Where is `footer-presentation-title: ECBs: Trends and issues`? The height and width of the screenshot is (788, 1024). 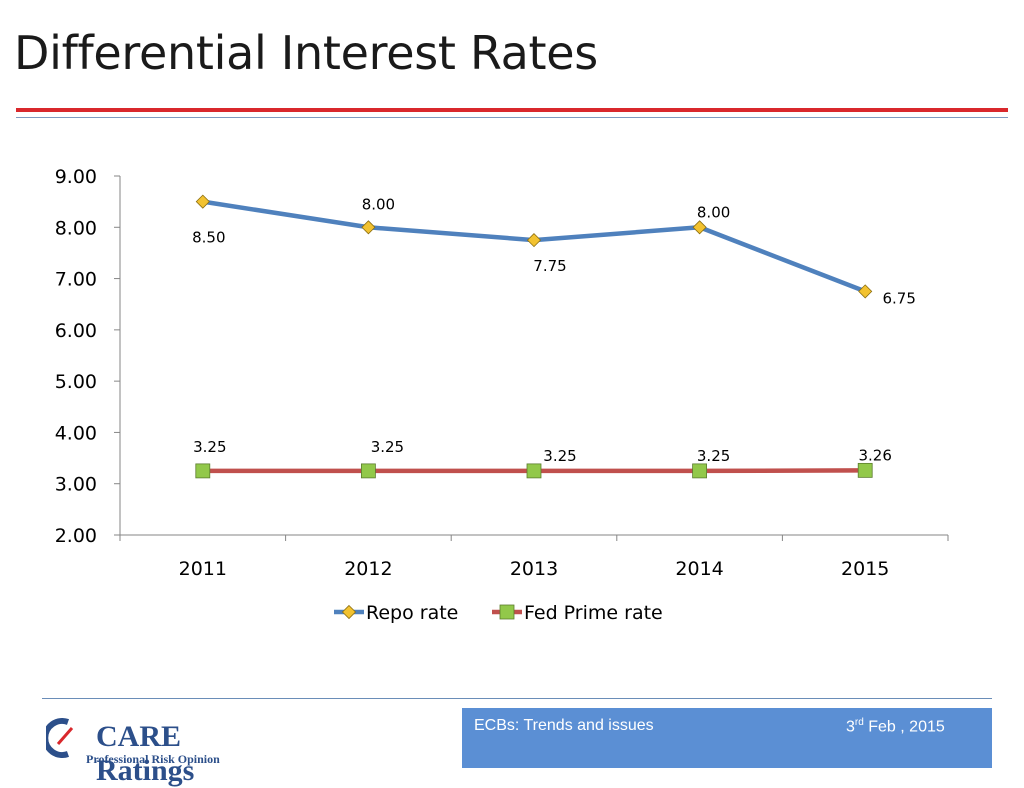
footer-presentation-title: ECBs: Trends and issues is located at coordinates (564, 725).